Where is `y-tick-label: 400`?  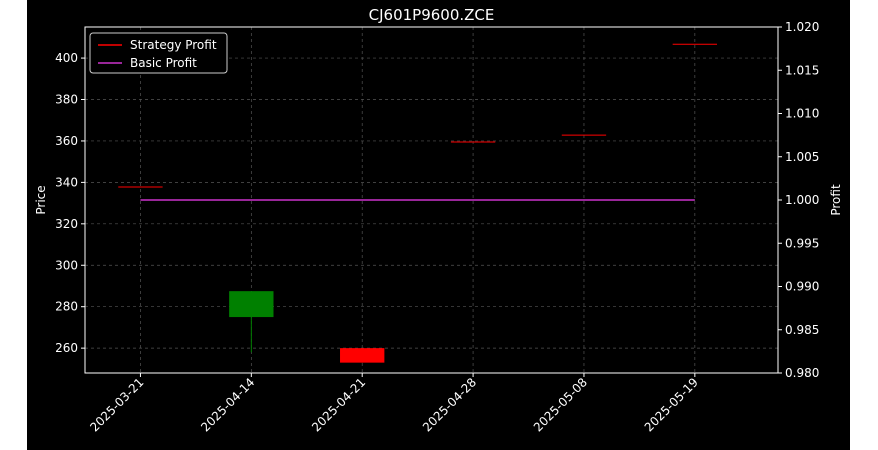 y-tick-label: 400 is located at coordinates (66, 58).